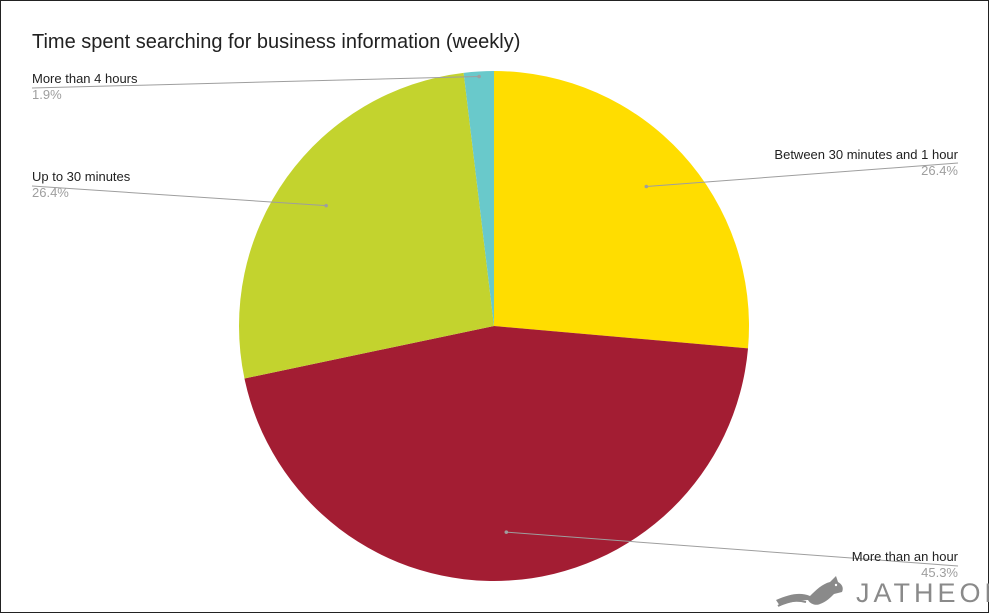 The width and height of the screenshot is (989, 613). Describe the element at coordinates (904, 556) in the screenshot. I see `slice-name: More than an hour` at that location.